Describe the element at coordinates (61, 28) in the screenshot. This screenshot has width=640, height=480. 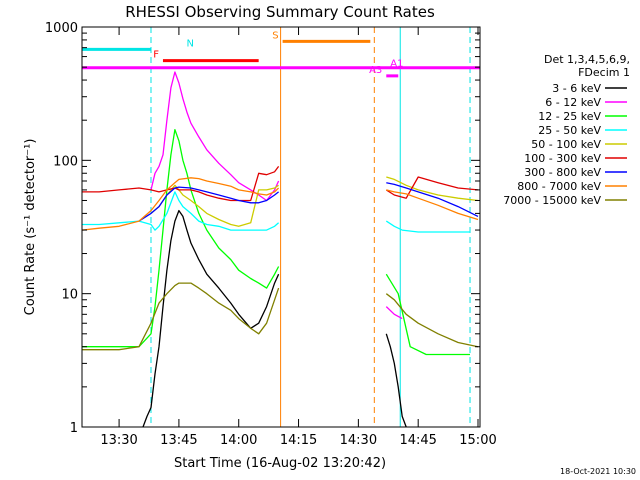
I see `y-tick-label-3: 1000` at that location.